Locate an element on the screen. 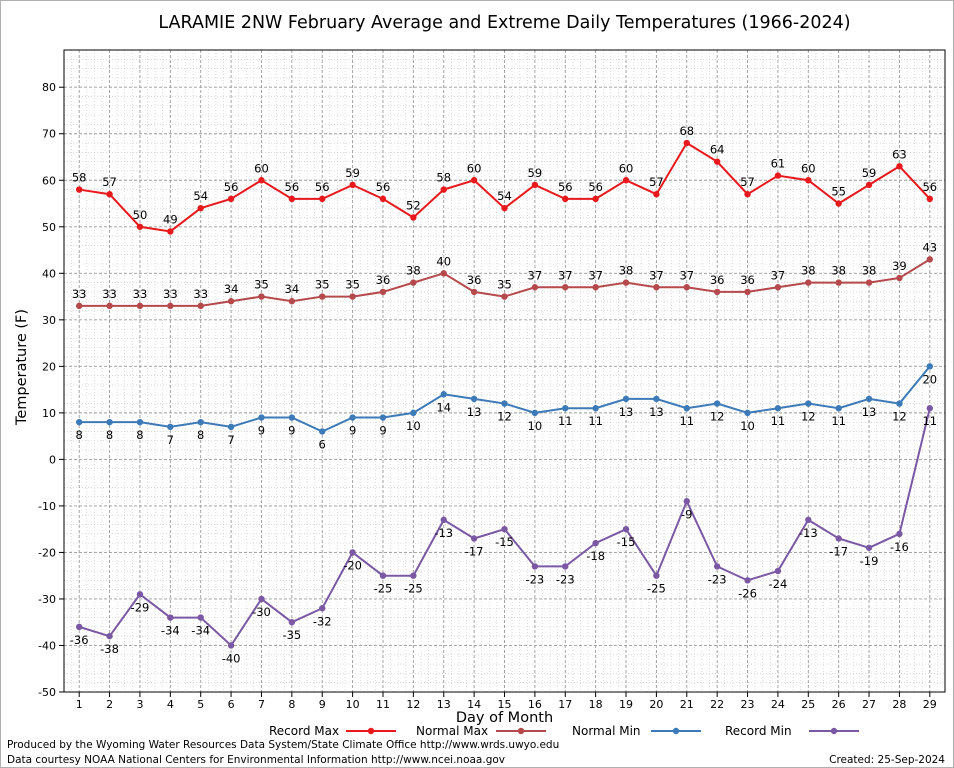 The height and width of the screenshot is (768, 954). x-tick-label: 29 is located at coordinates (930, 704).